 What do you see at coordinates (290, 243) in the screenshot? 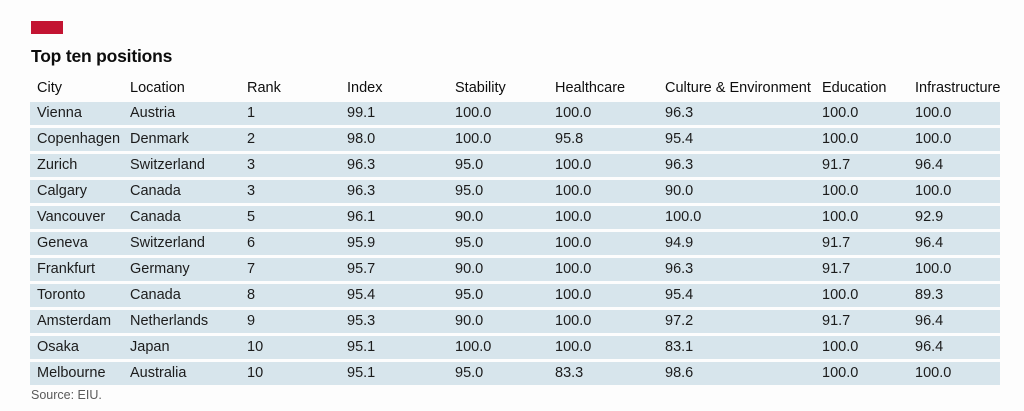
I see `table-cell: 6` at bounding box center [290, 243].